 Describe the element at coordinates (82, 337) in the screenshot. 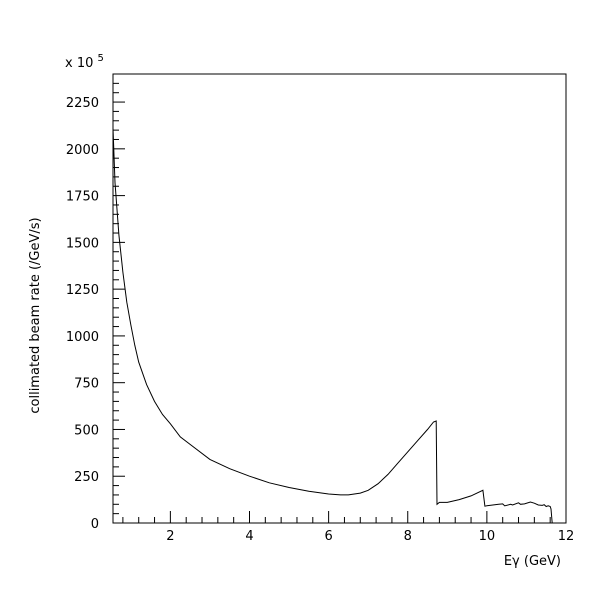

I see `y-tick-label: 1000` at that location.